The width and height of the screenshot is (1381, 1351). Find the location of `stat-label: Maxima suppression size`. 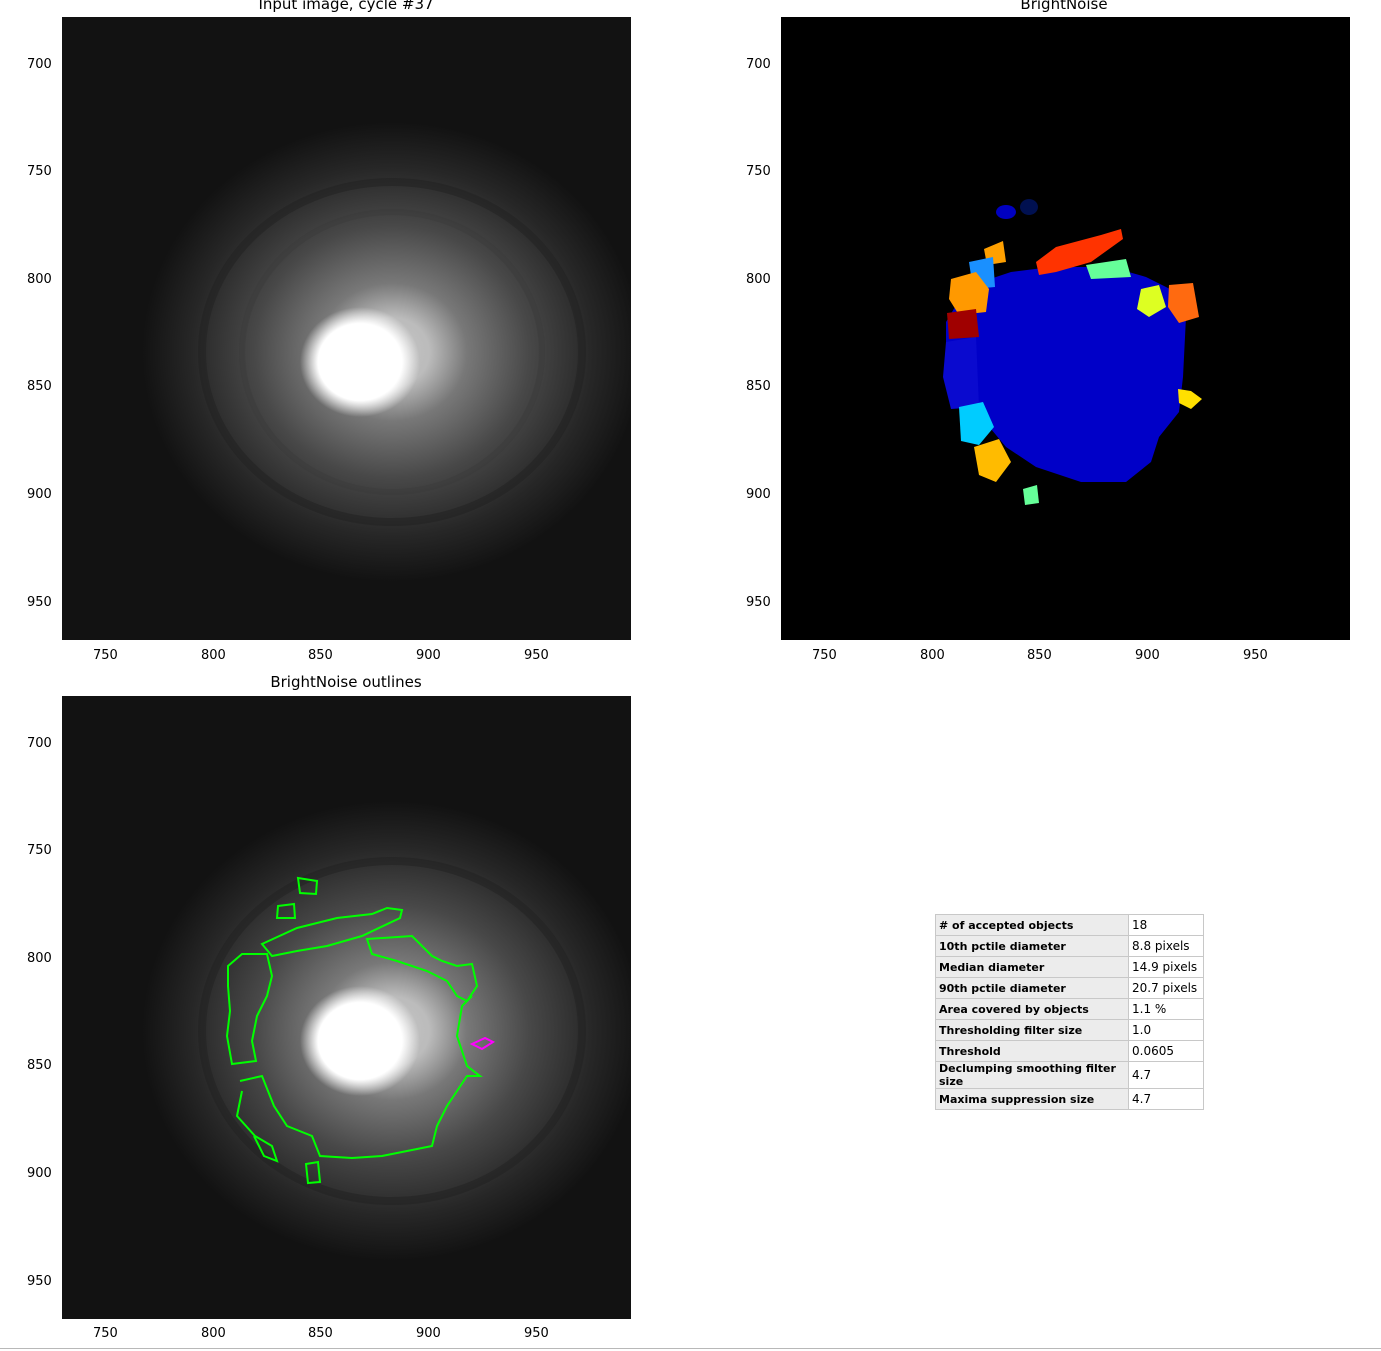

stat-label: Maxima suppression size is located at coordinates (1032, 1099).